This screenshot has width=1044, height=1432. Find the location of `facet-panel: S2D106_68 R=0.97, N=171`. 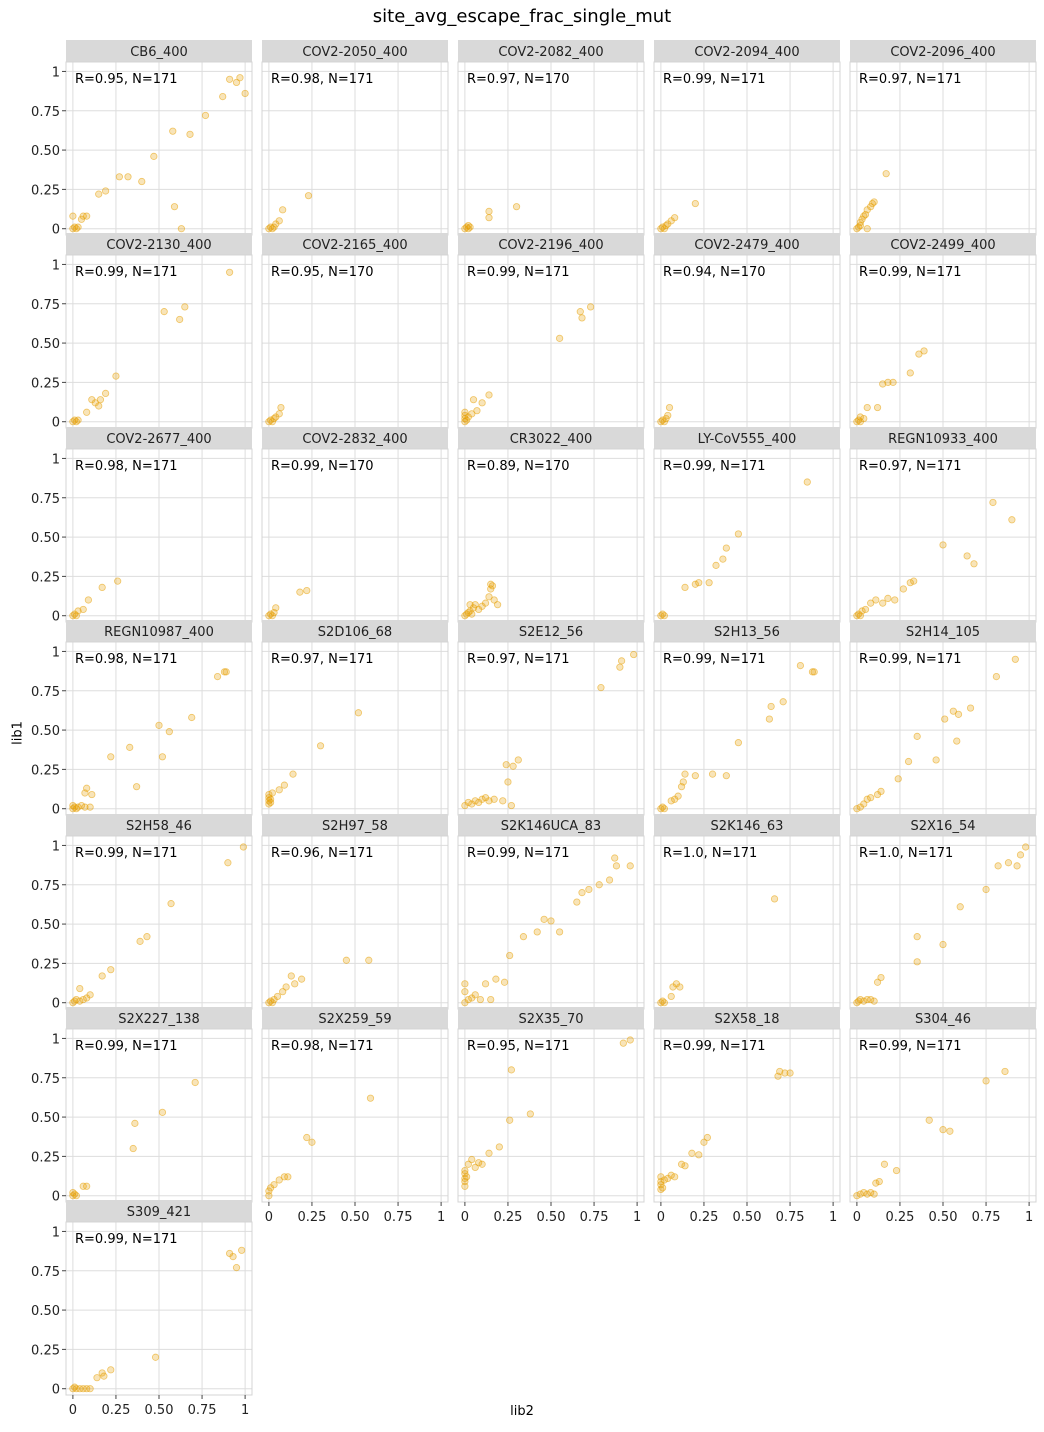

facet-panel: S2D106_68 R=0.97, N=171 is located at coordinates (355, 719).